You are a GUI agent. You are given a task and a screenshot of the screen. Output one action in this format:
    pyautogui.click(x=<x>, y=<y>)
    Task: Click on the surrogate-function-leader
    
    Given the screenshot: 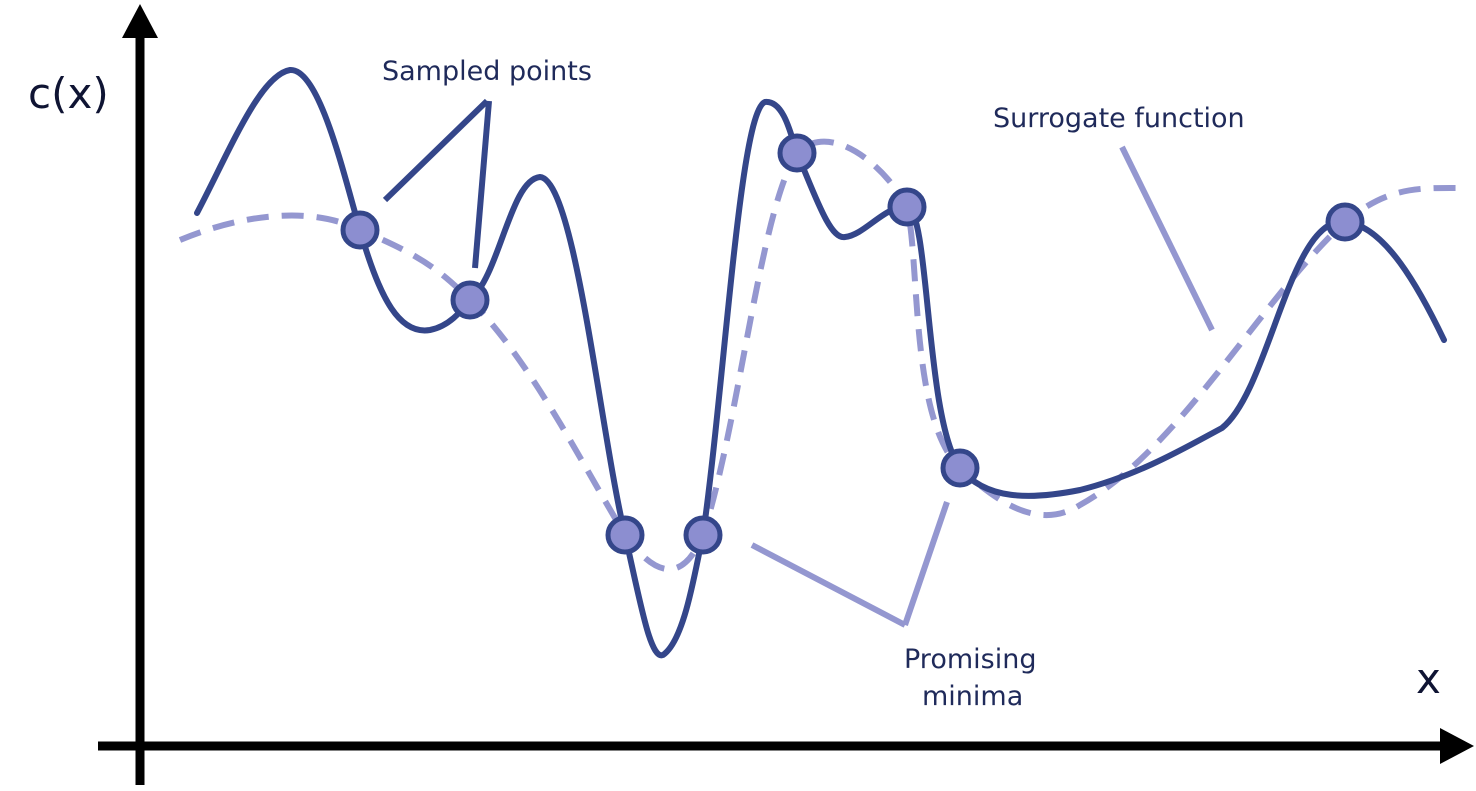 What is the action you would take?
    pyautogui.click(x=1167, y=238)
    